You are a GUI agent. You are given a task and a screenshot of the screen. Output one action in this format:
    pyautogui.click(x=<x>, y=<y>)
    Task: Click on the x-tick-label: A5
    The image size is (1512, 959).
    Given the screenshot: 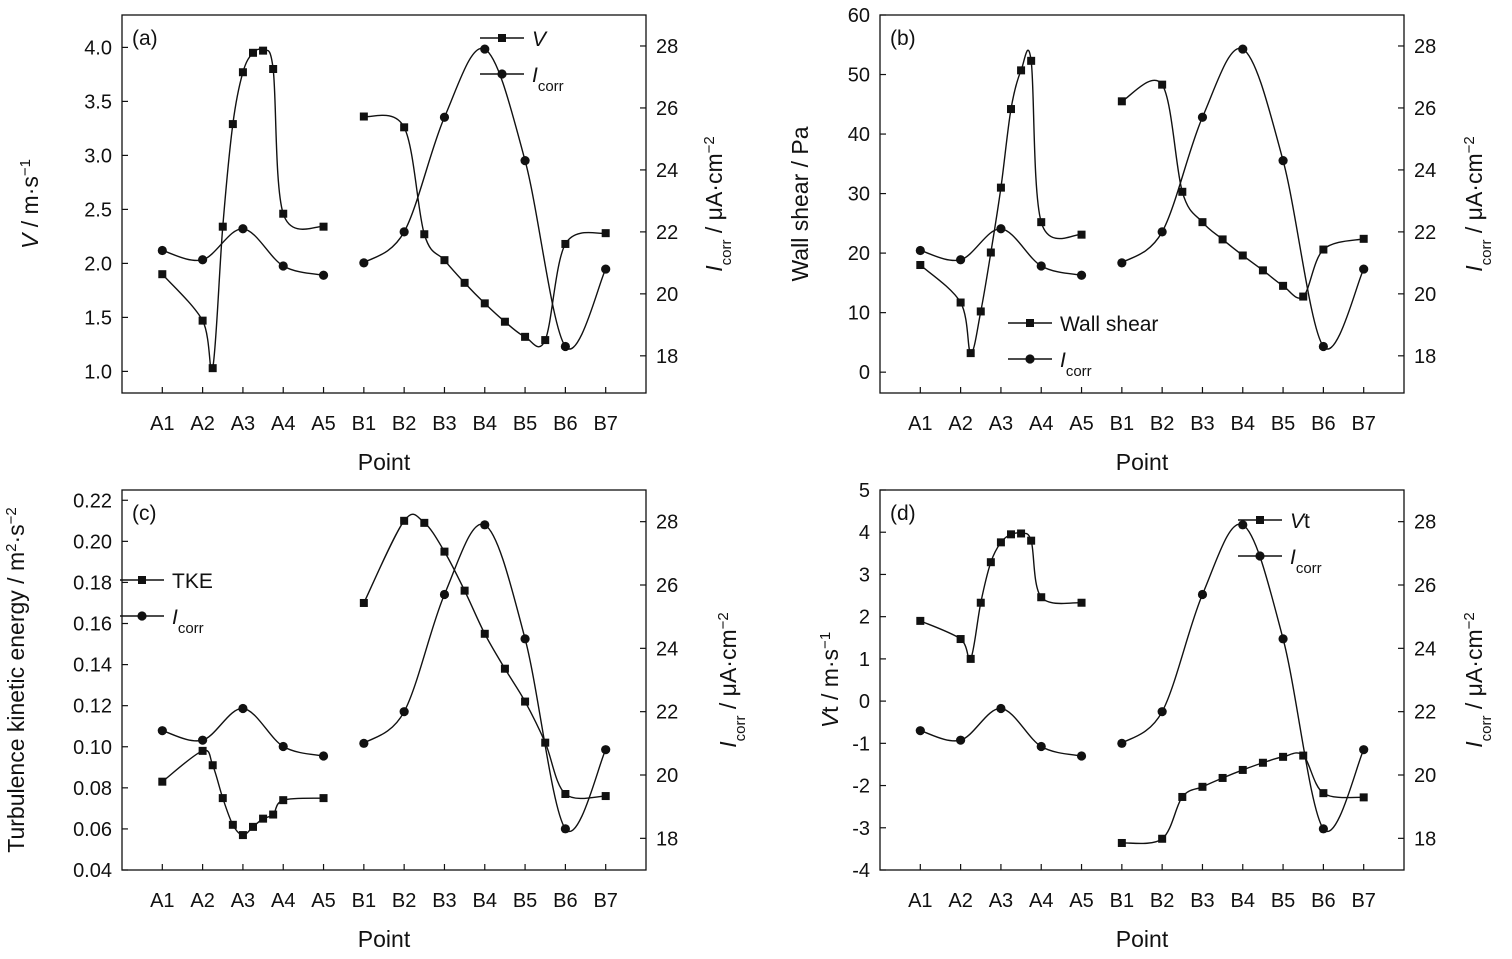 What is the action you would take?
    pyautogui.click(x=1081, y=901)
    